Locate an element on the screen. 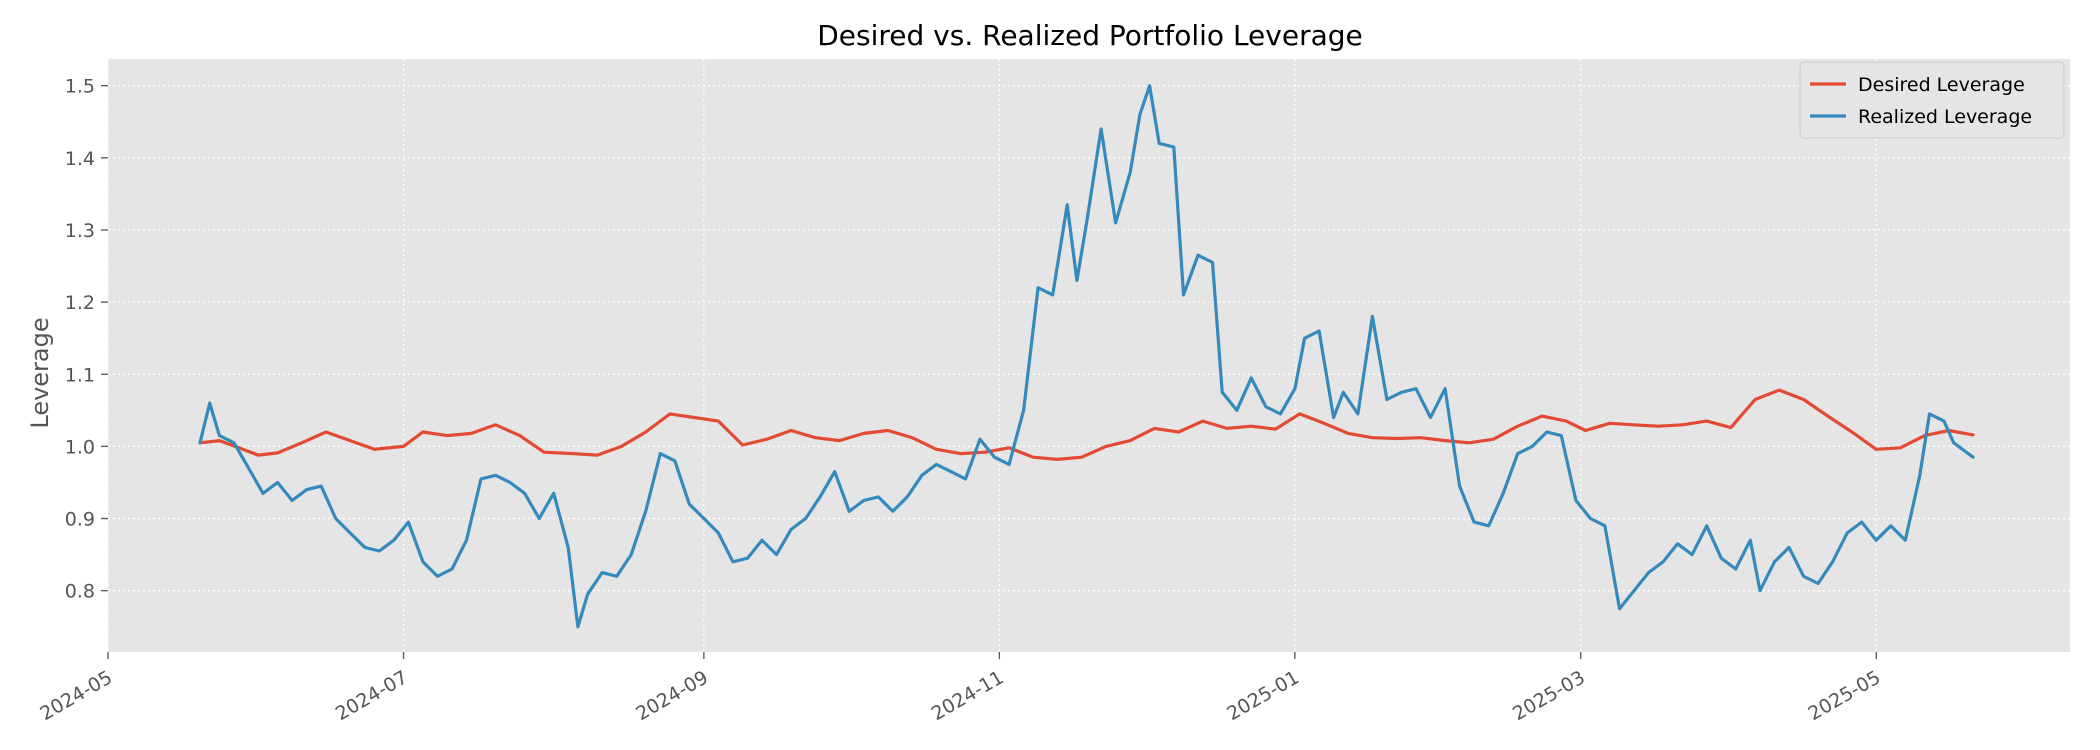 The image size is (2100, 750). x-tick-label: 2025-03 is located at coordinates (1549, 695).